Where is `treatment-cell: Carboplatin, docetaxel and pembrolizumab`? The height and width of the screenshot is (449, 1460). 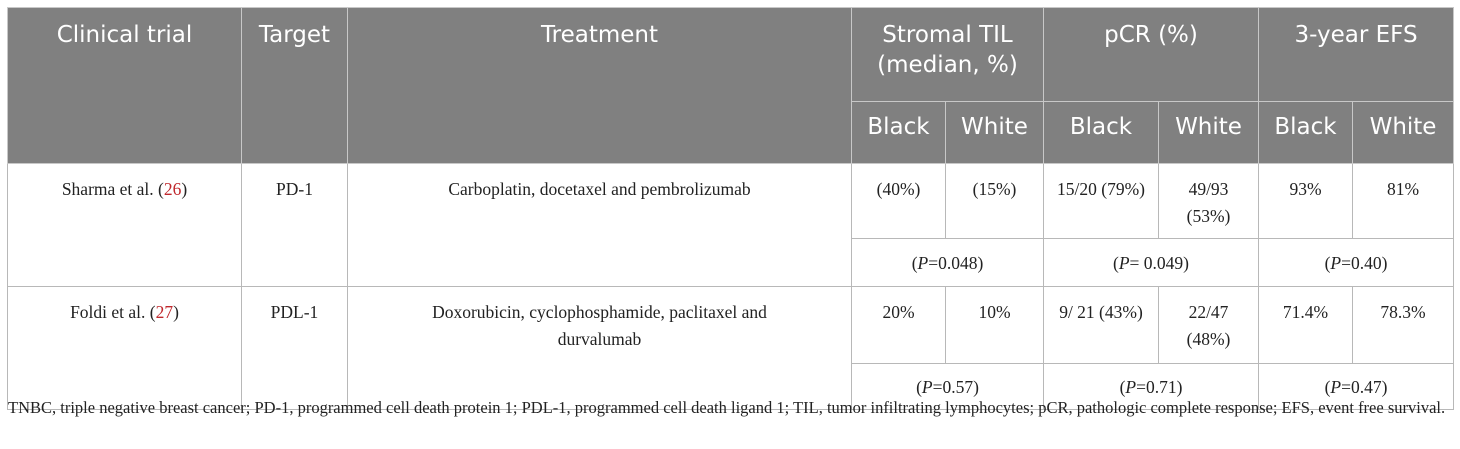 treatment-cell: Carboplatin, docetaxel and pembrolizumab is located at coordinates (599, 225).